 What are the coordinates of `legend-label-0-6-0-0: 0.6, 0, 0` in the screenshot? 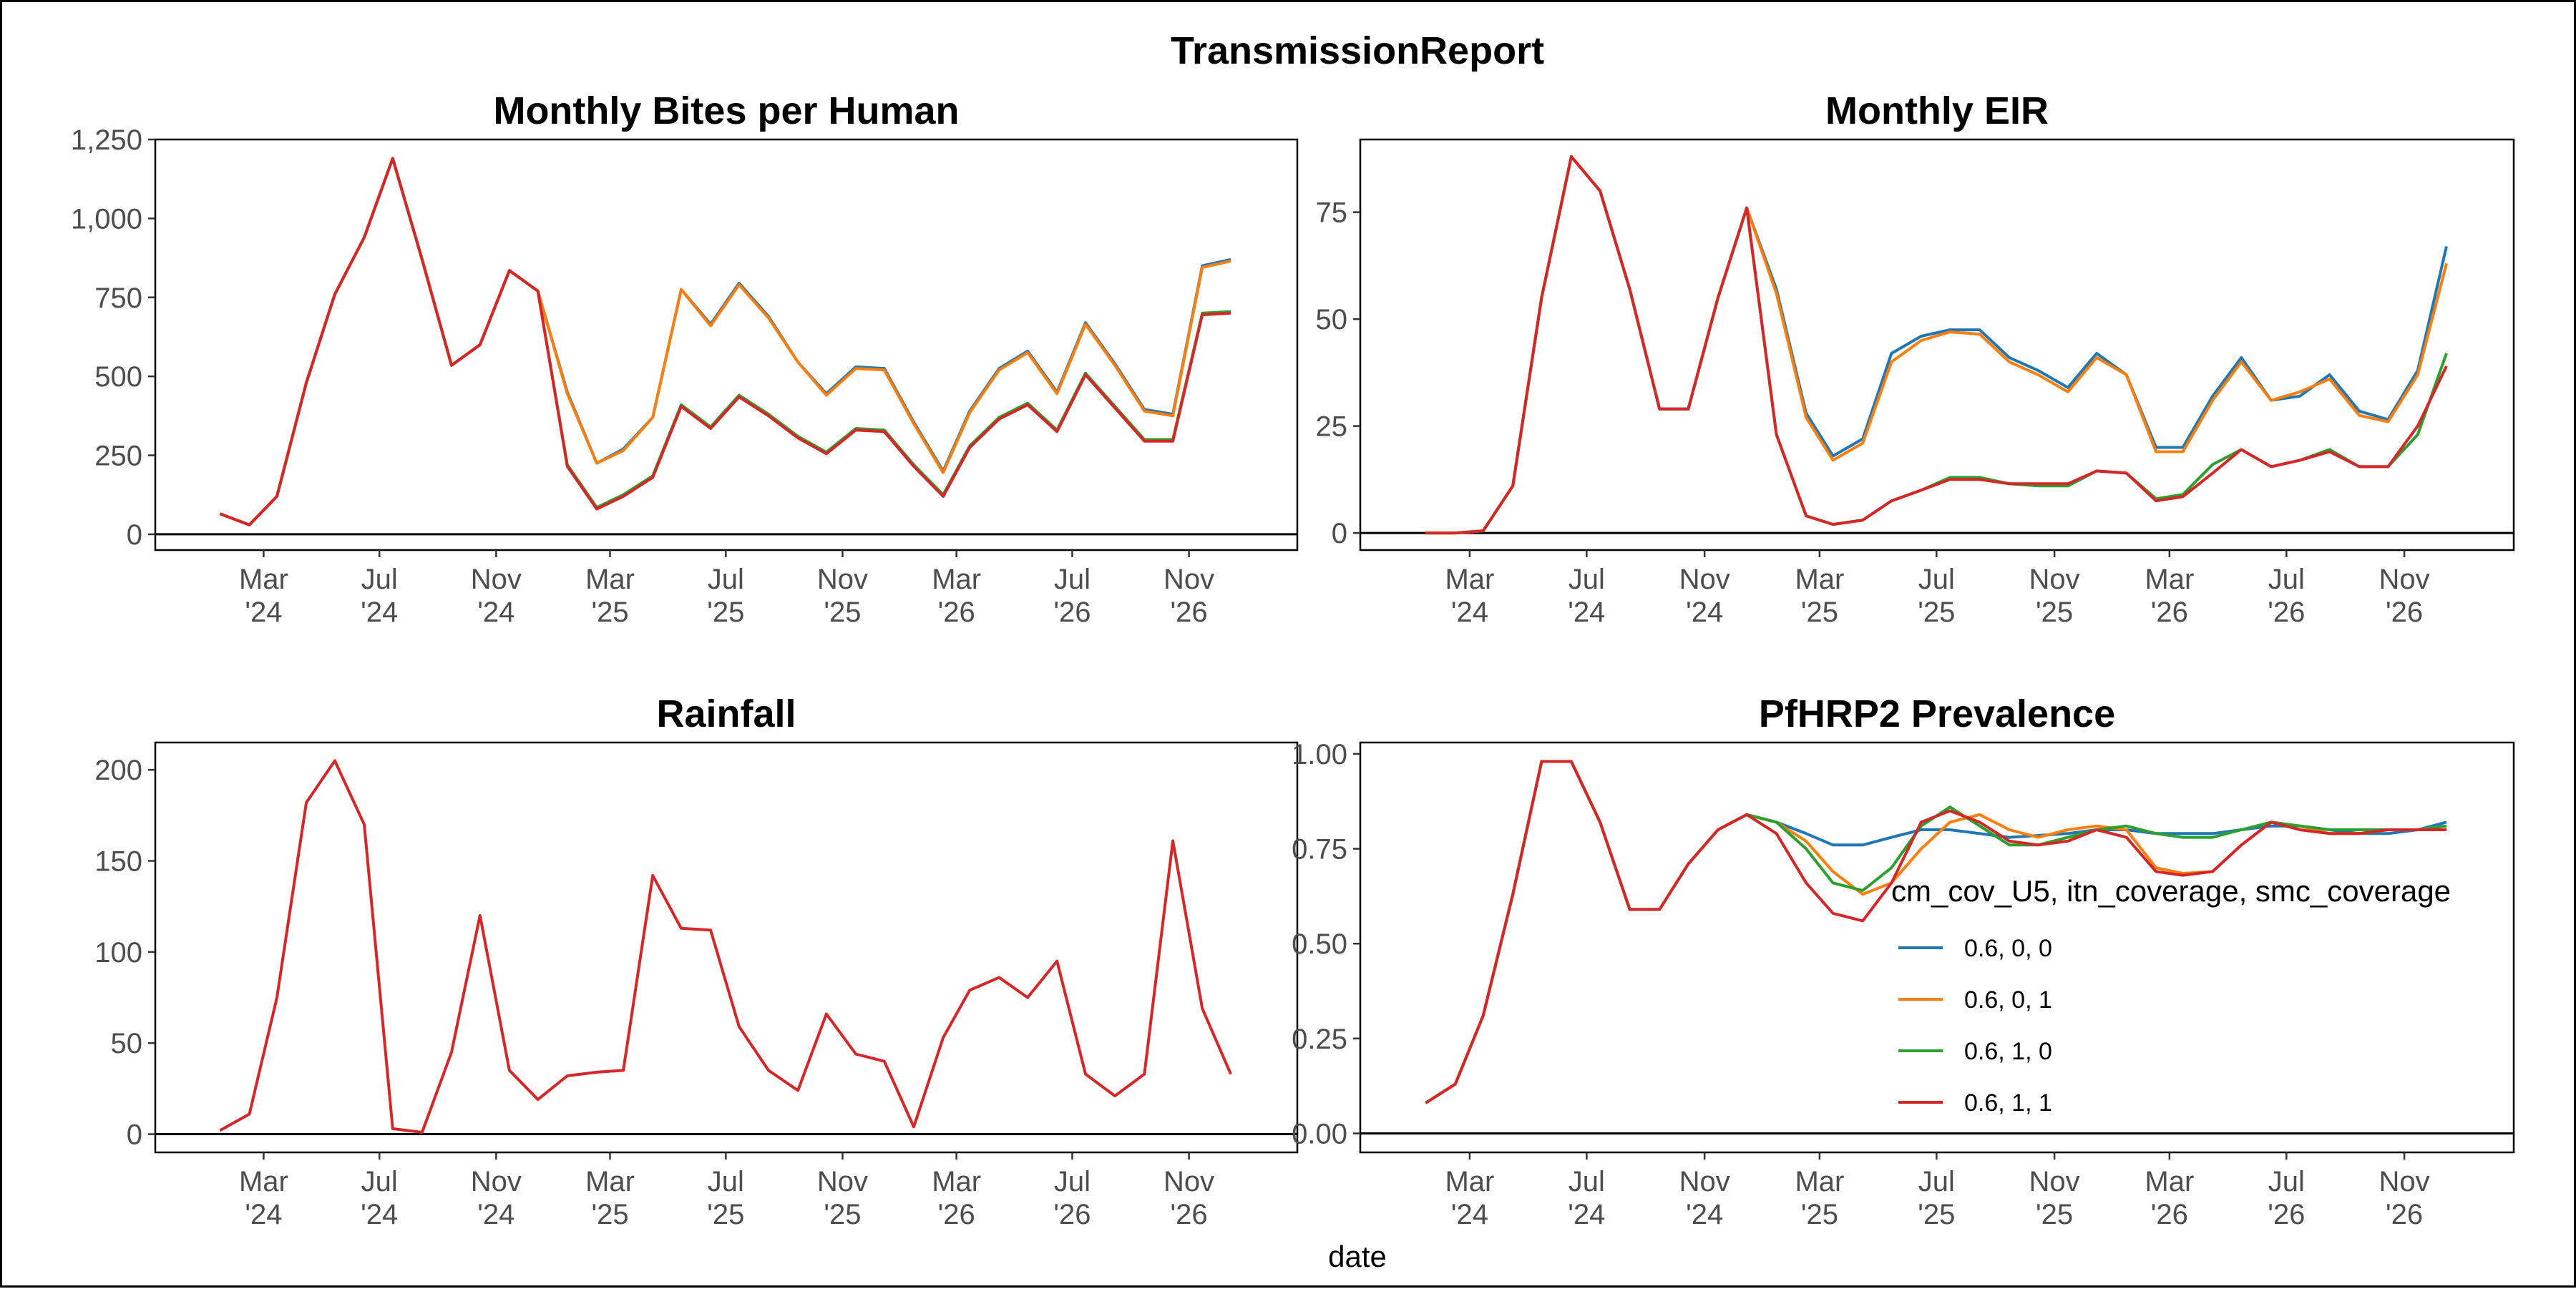 It's located at (2008, 948).